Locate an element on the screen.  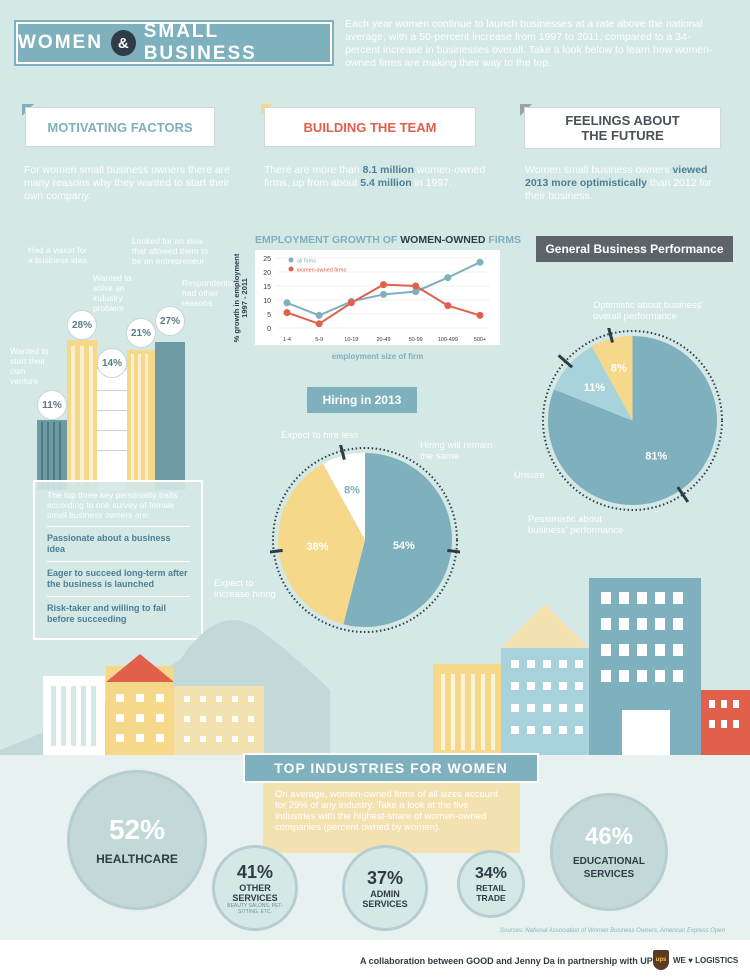
industry-education: 46% EDUCATIONAL SERVICES is located at coordinates (609, 852).